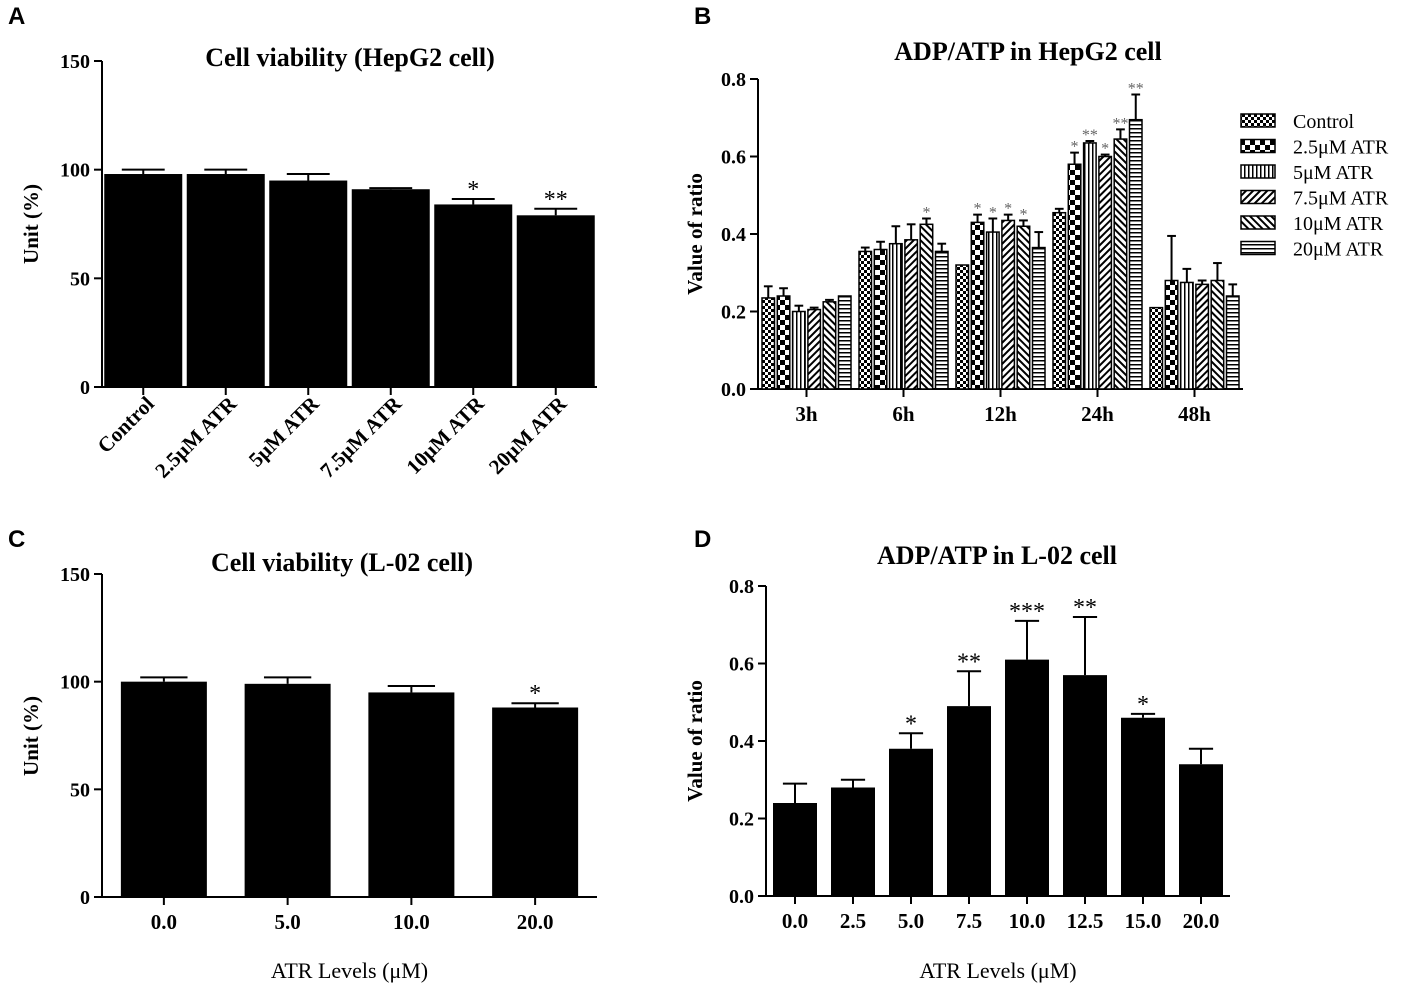 The image size is (1418, 995). Describe the element at coordinates (445, 435) in the screenshot. I see `x-tick-label: 10μM ATR` at that location.